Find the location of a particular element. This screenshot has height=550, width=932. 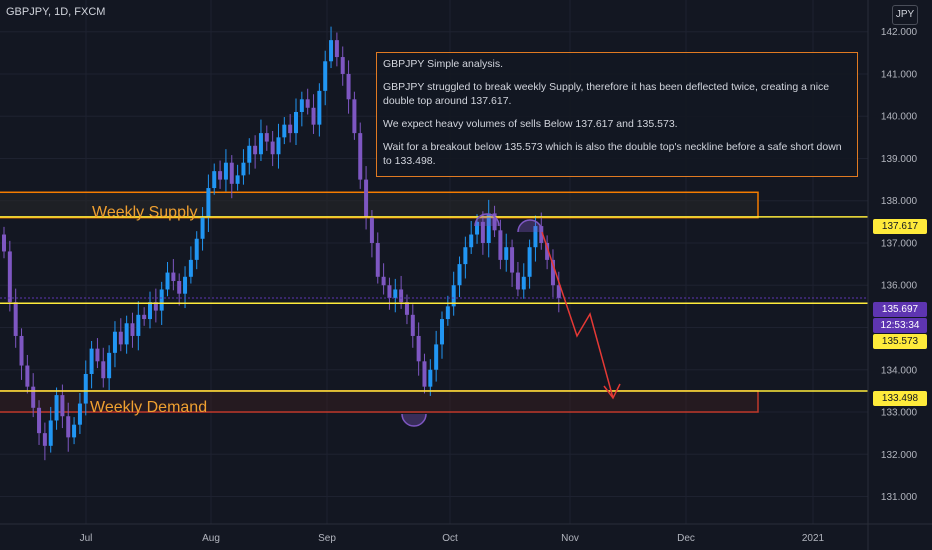

x-tick-label: Jul is located at coordinates (86, 538).